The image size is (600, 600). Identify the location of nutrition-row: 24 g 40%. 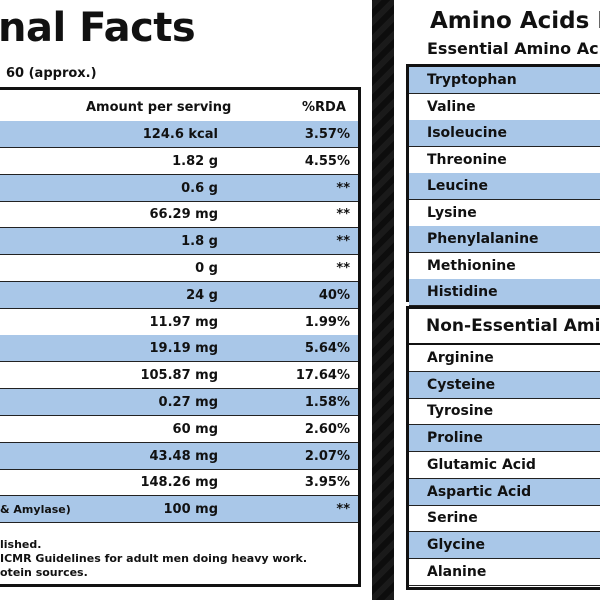
(179, 295).